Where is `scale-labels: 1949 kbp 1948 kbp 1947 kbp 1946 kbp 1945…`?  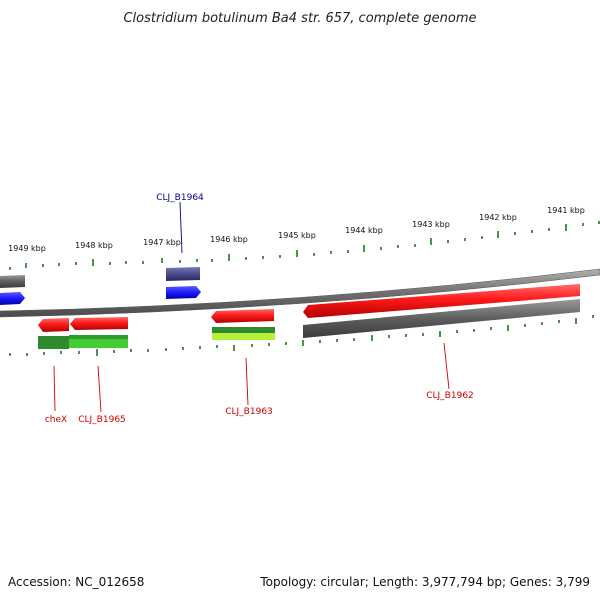 scale-labels: 1949 kbp 1948 kbp 1947 kbp 1946 kbp 1945… is located at coordinates (296, 229).